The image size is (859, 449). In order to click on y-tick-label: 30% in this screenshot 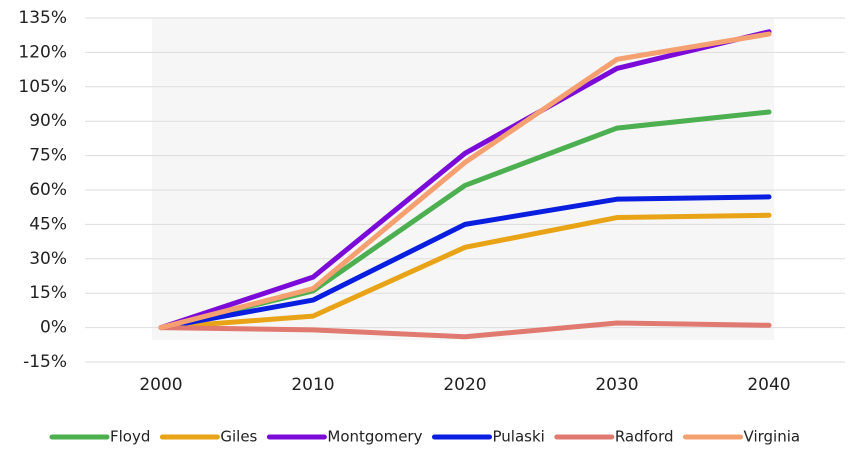, I will do `click(48, 259)`.